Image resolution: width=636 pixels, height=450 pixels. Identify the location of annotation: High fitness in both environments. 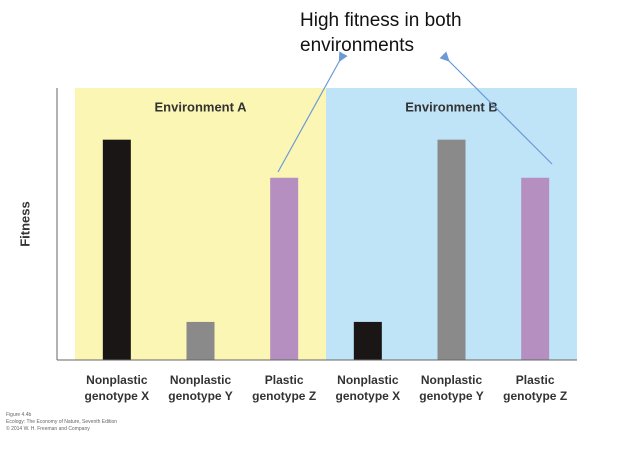
(381, 33).